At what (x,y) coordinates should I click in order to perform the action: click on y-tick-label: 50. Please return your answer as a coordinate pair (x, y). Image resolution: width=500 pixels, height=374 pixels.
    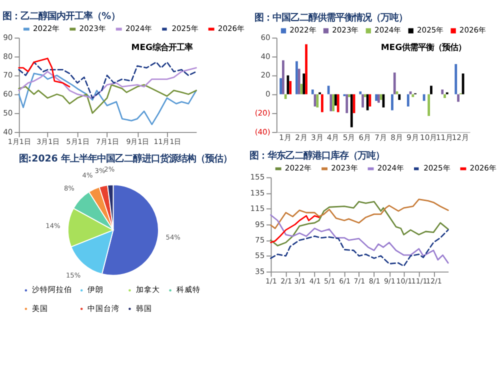
    Looking at the image, I should click on (8, 113).